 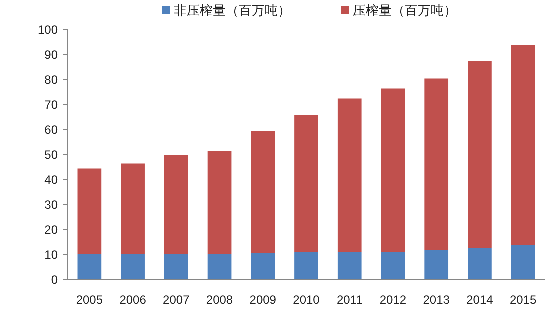 I want to click on x-tick-label: 2012, so click(x=393, y=300).